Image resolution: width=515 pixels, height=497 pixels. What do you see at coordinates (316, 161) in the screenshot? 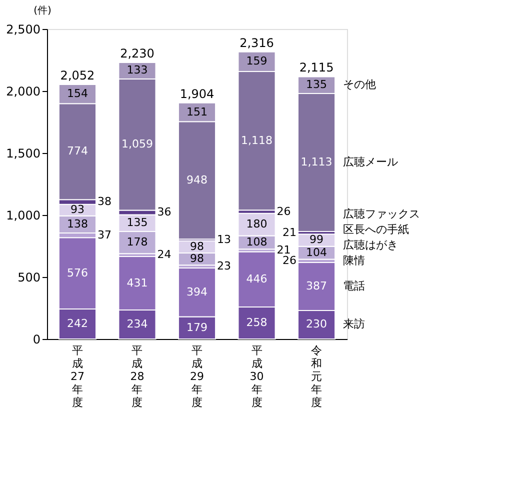
I see `data-label: 1,113` at bounding box center [316, 161].